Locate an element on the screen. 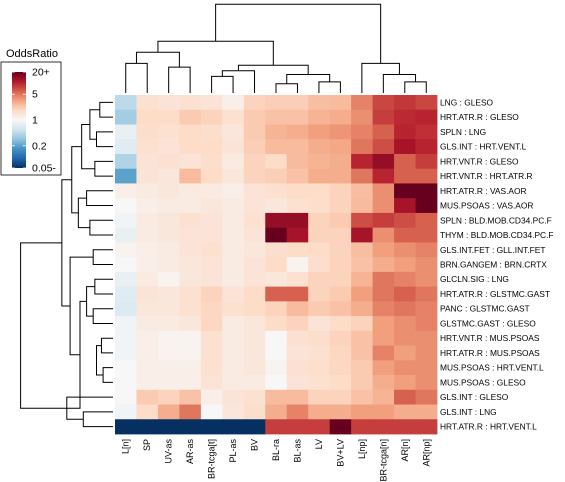  column-label: BV is located at coordinates (255, 445).